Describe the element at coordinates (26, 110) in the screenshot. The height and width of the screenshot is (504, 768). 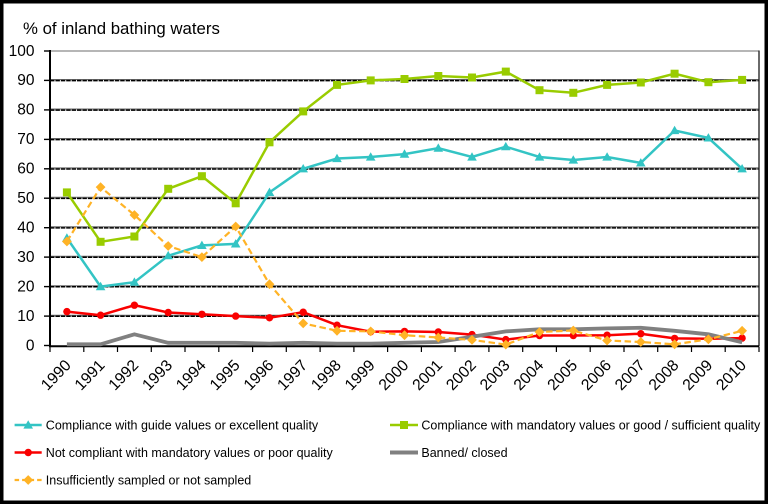
I see `svg-text: 80` at that location.